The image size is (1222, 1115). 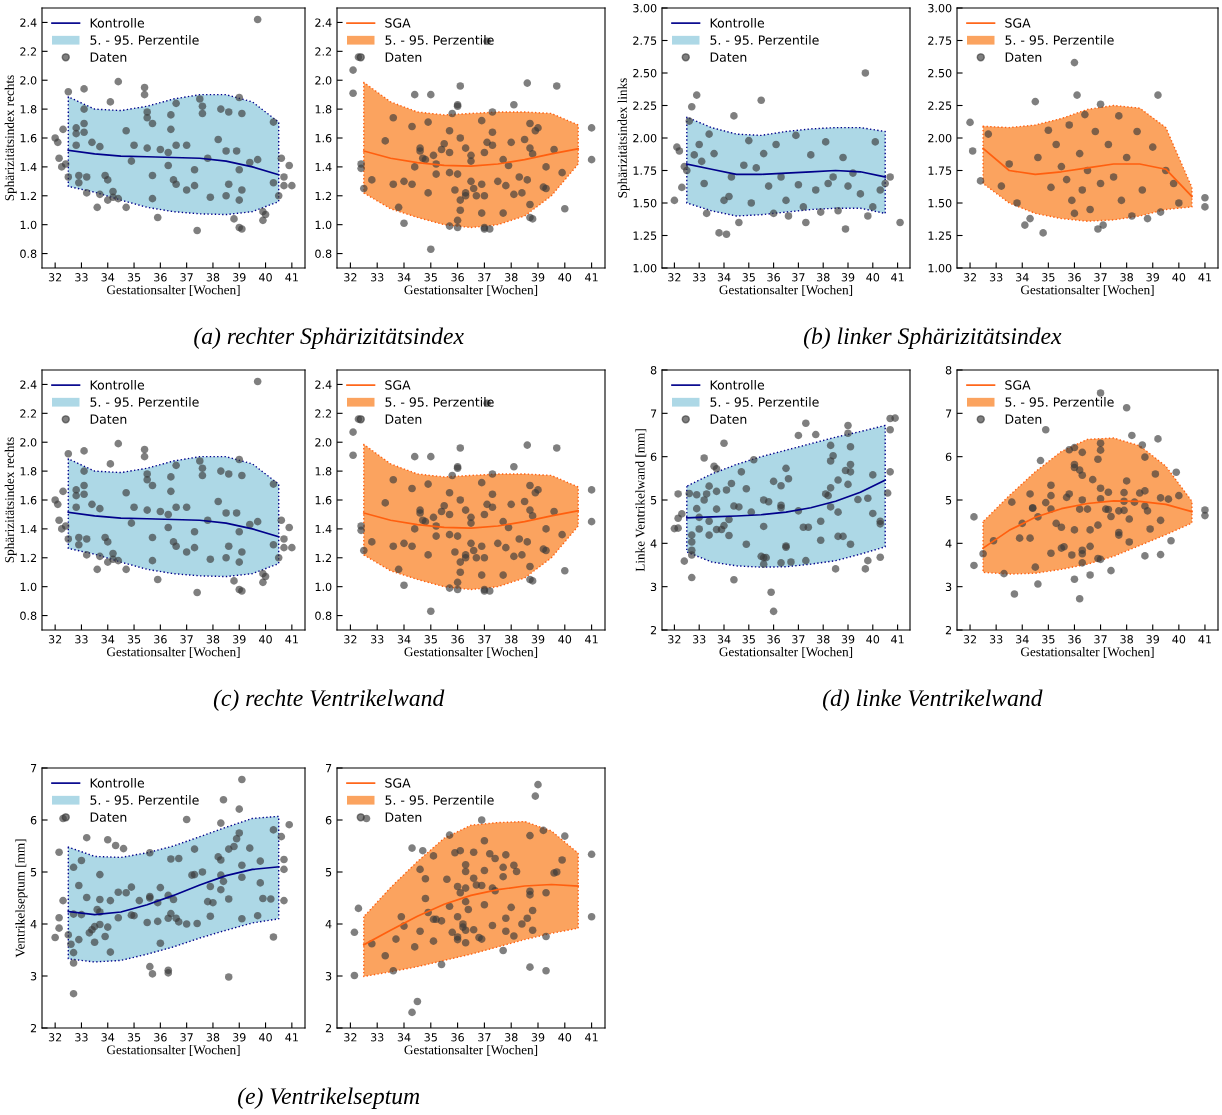 I want to click on y-tick-label: 2.50, so click(x=940, y=73).